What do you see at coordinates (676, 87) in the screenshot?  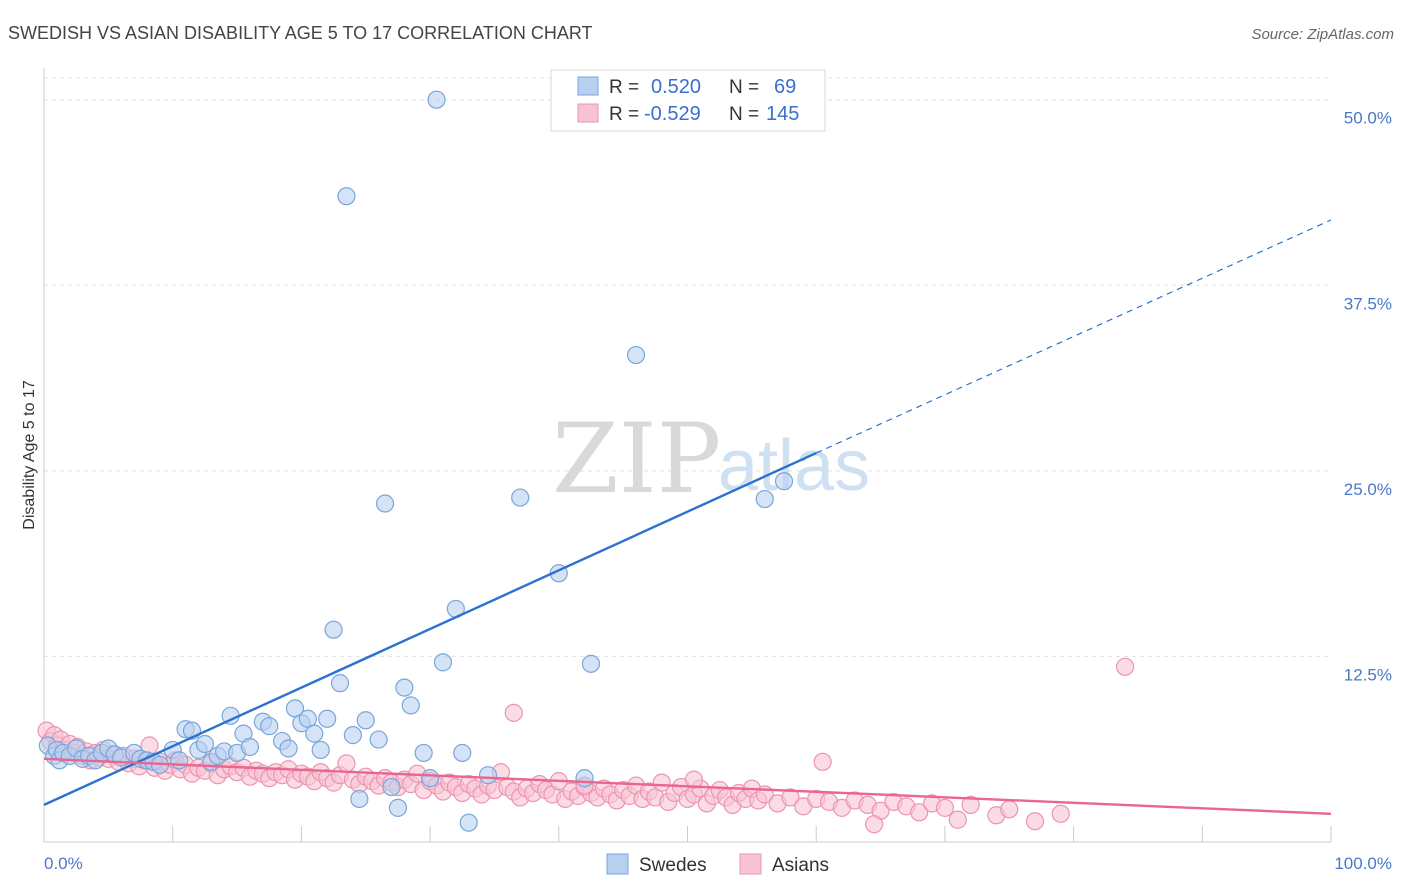 I see `legend-r-value-swedes: 0.520` at bounding box center [676, 87].